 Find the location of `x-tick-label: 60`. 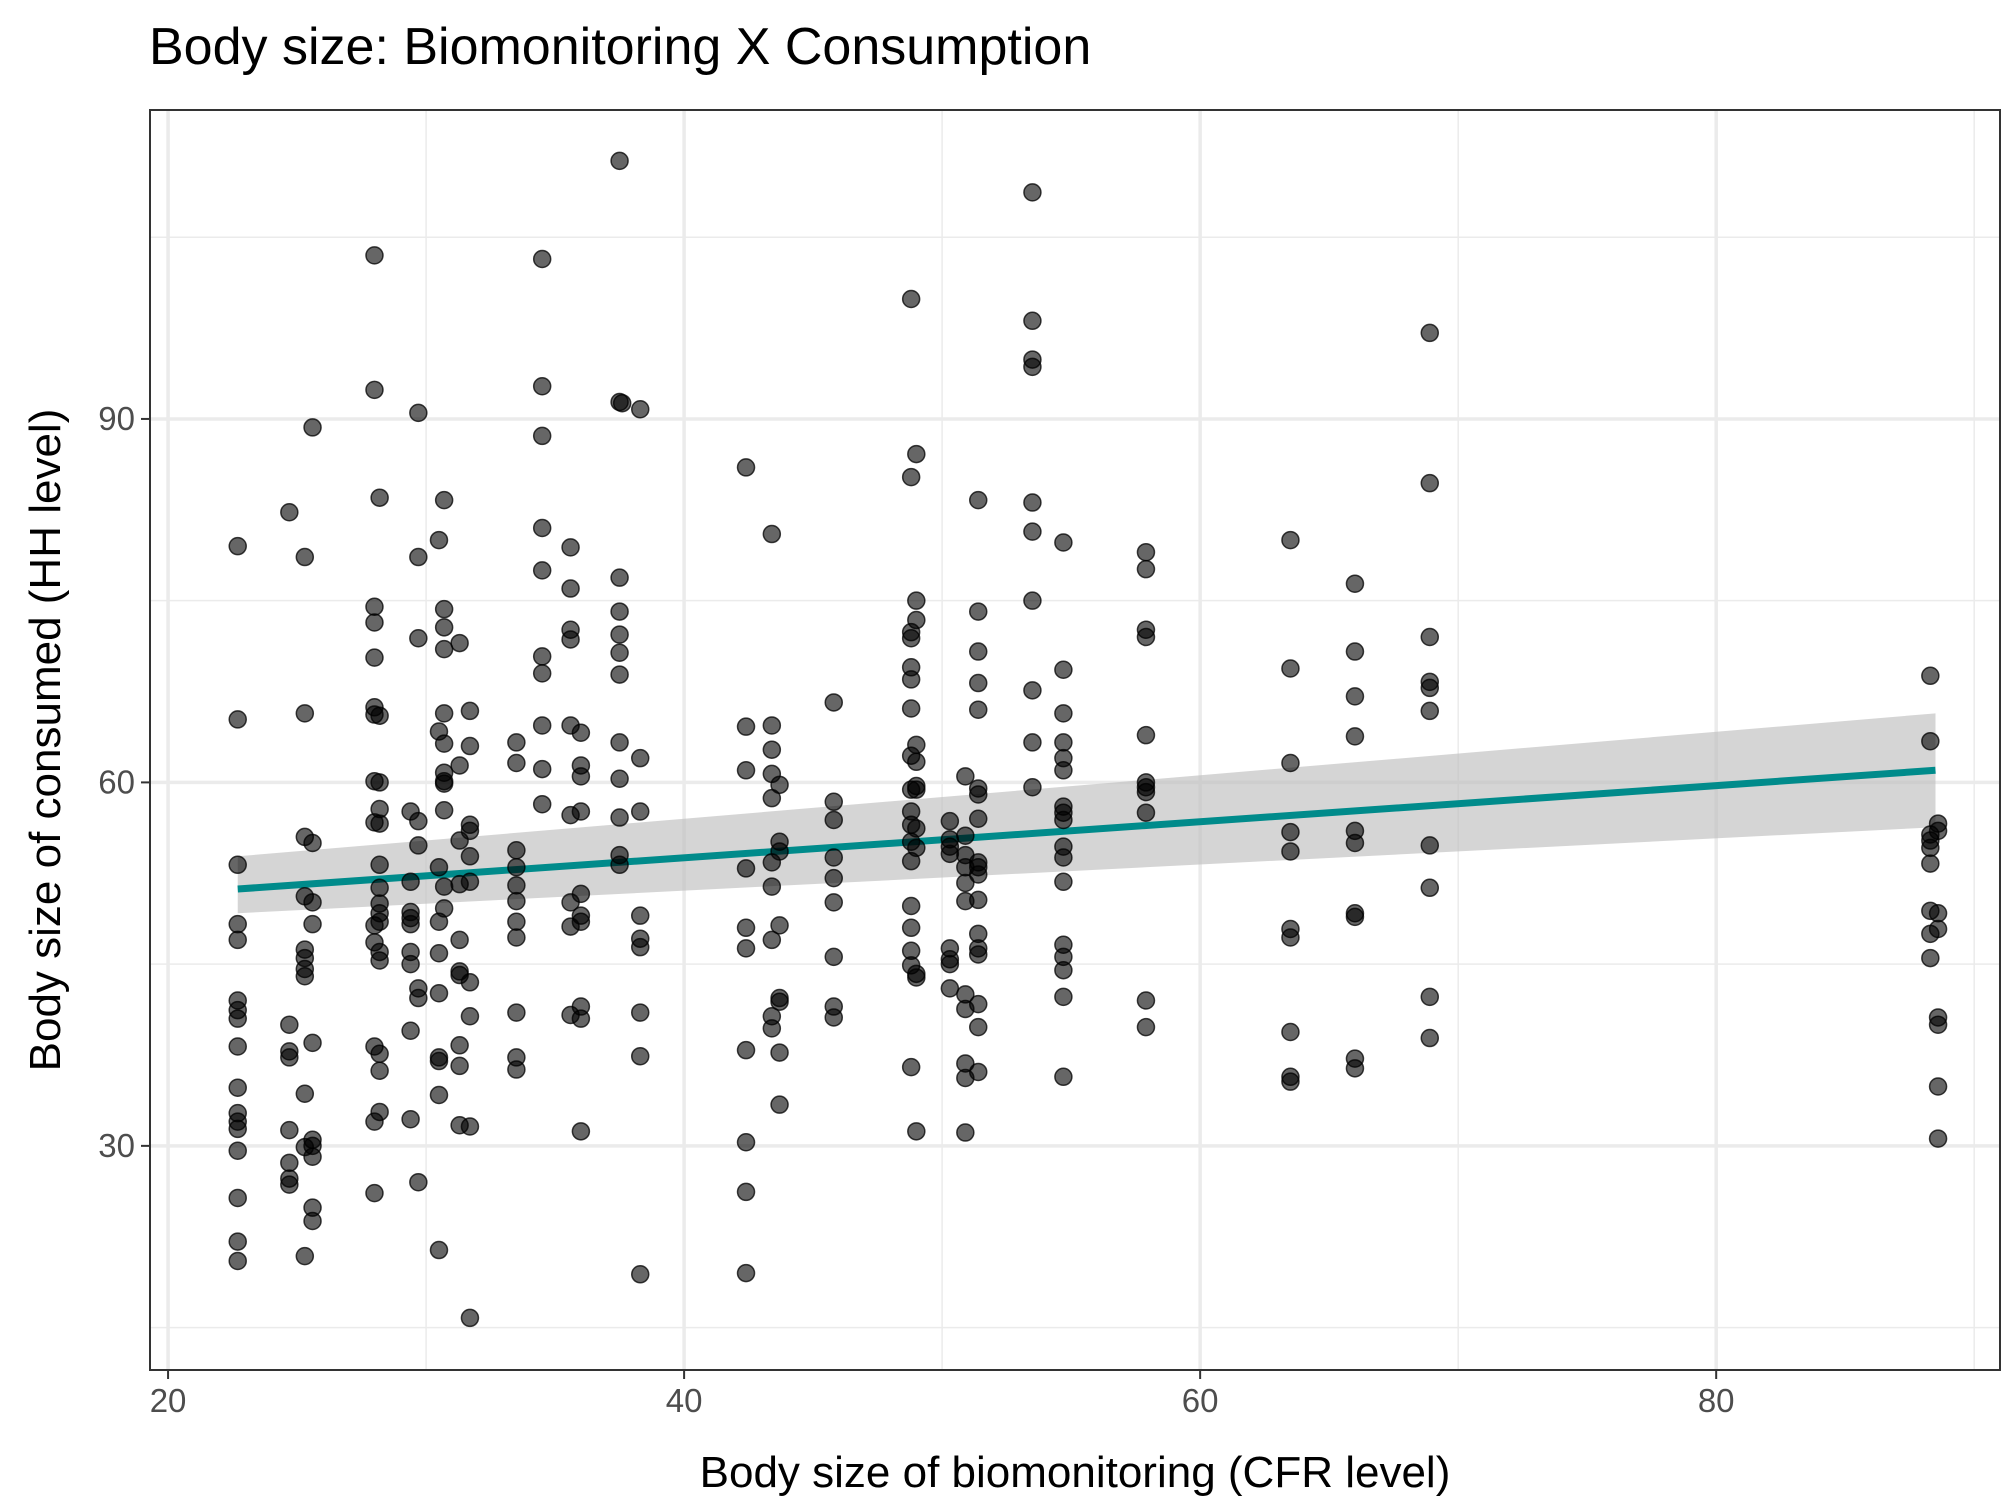

x-tick-label: 60 is located at coordinates (1200, 1400).